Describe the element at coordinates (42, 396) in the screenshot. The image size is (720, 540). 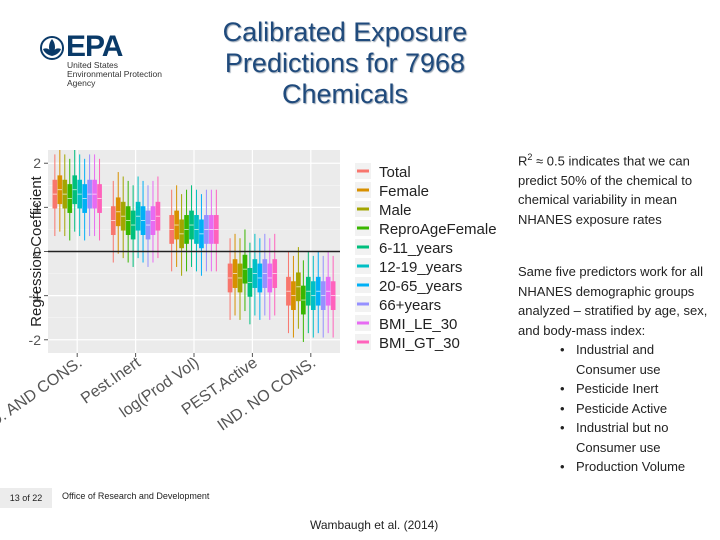
I see `x-category-label: IND. AND CONS.` at that location.